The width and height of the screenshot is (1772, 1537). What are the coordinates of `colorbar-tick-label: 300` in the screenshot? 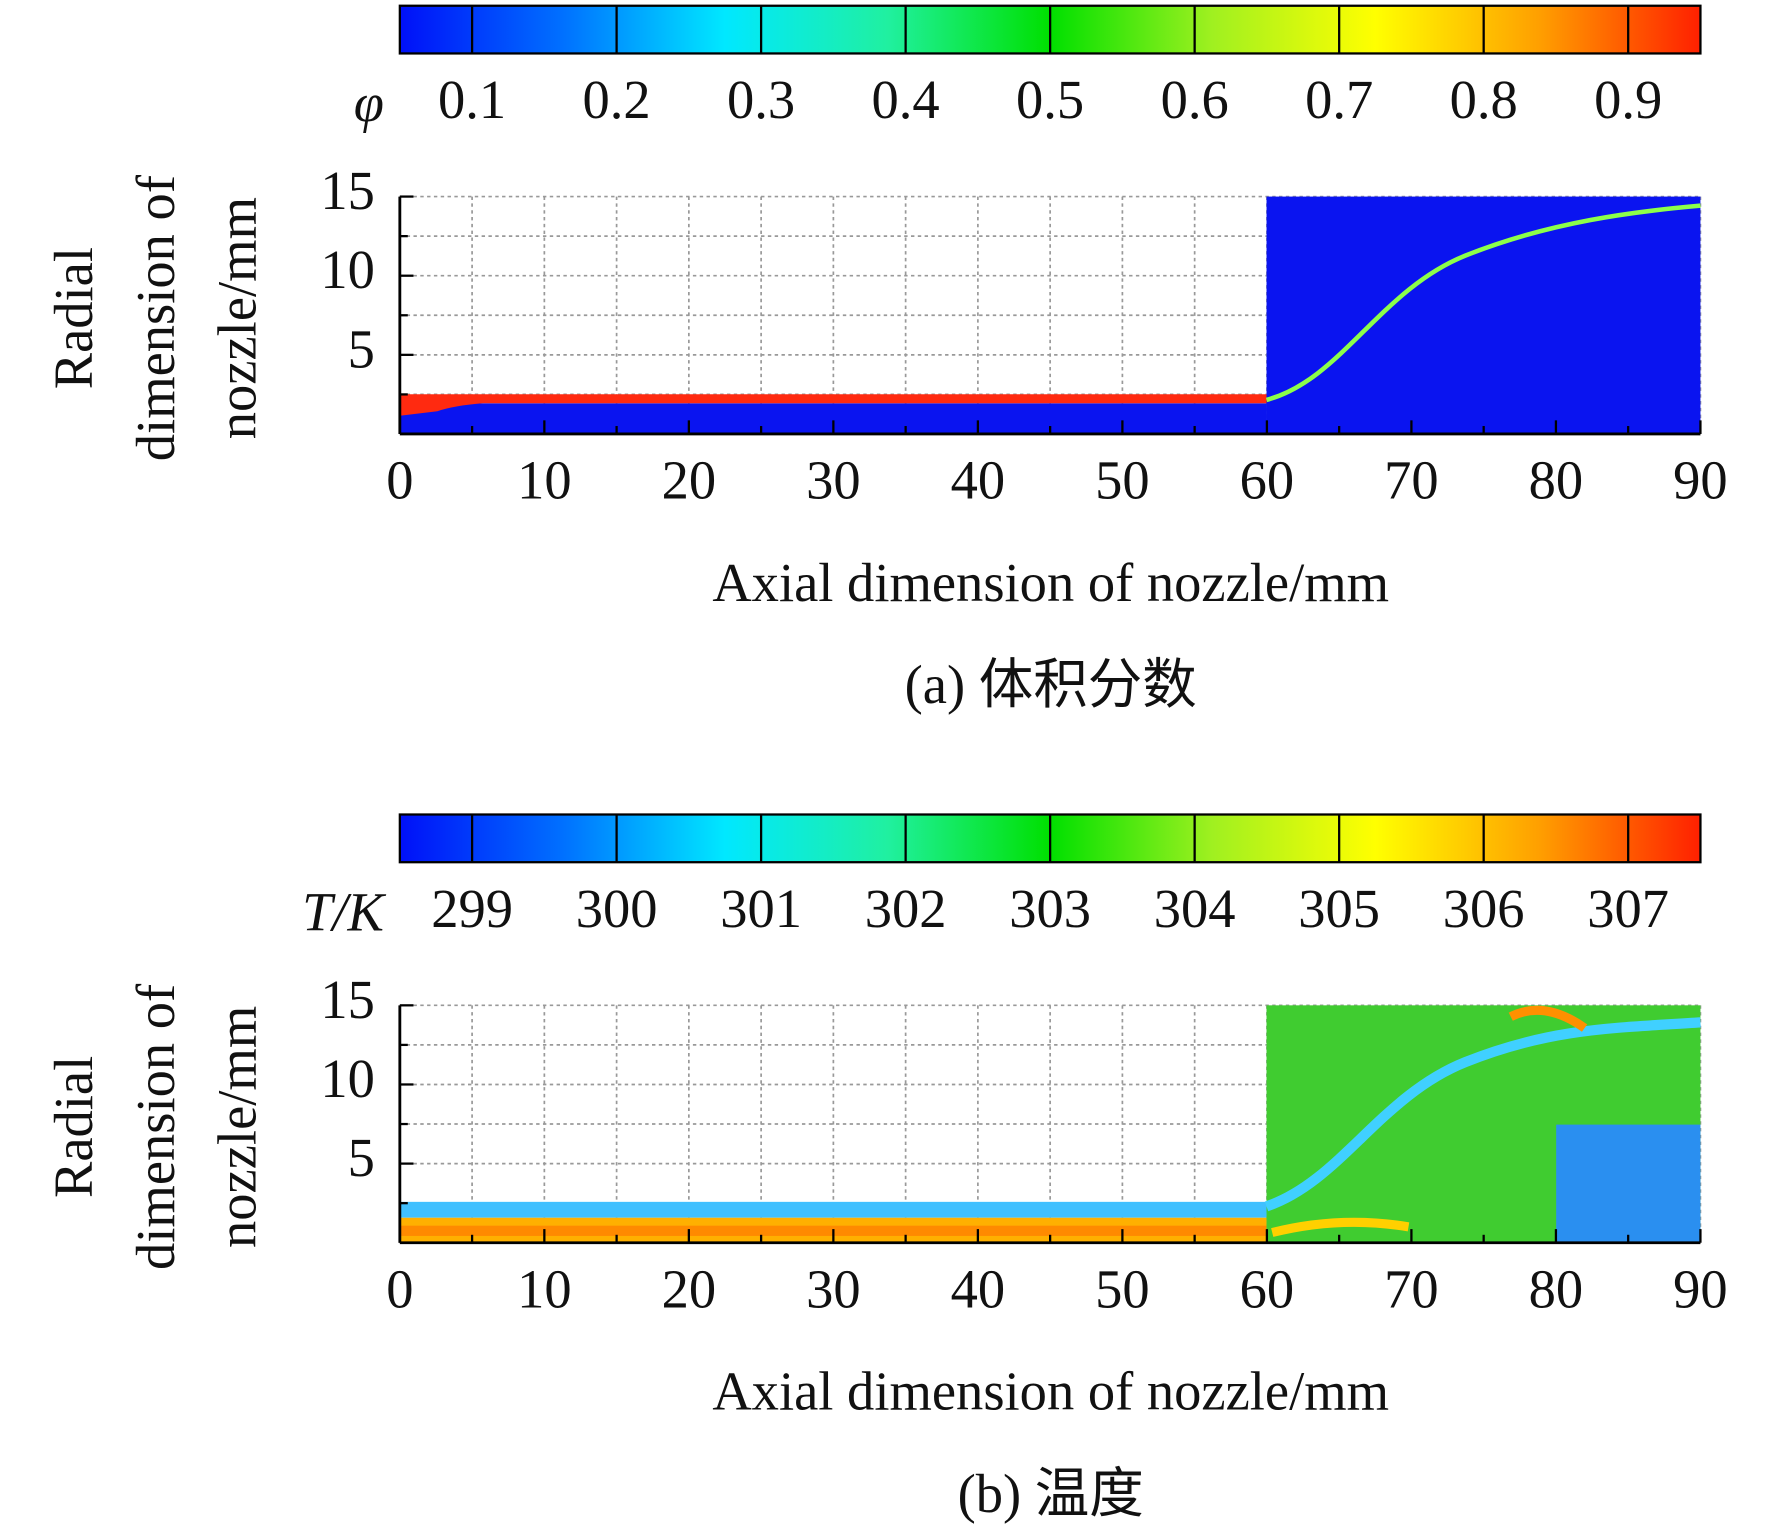 It's located at (617, 908).